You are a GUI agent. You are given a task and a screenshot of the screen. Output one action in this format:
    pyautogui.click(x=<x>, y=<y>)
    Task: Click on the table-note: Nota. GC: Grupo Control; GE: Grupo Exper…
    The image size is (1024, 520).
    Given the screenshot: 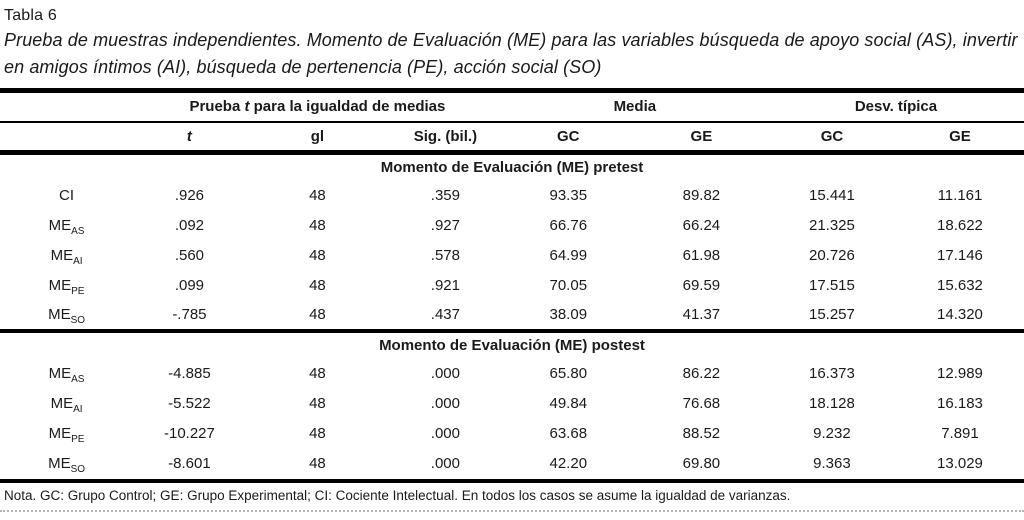 What is the action you would take?
    pyautogui.click(x=512, y=495)
    